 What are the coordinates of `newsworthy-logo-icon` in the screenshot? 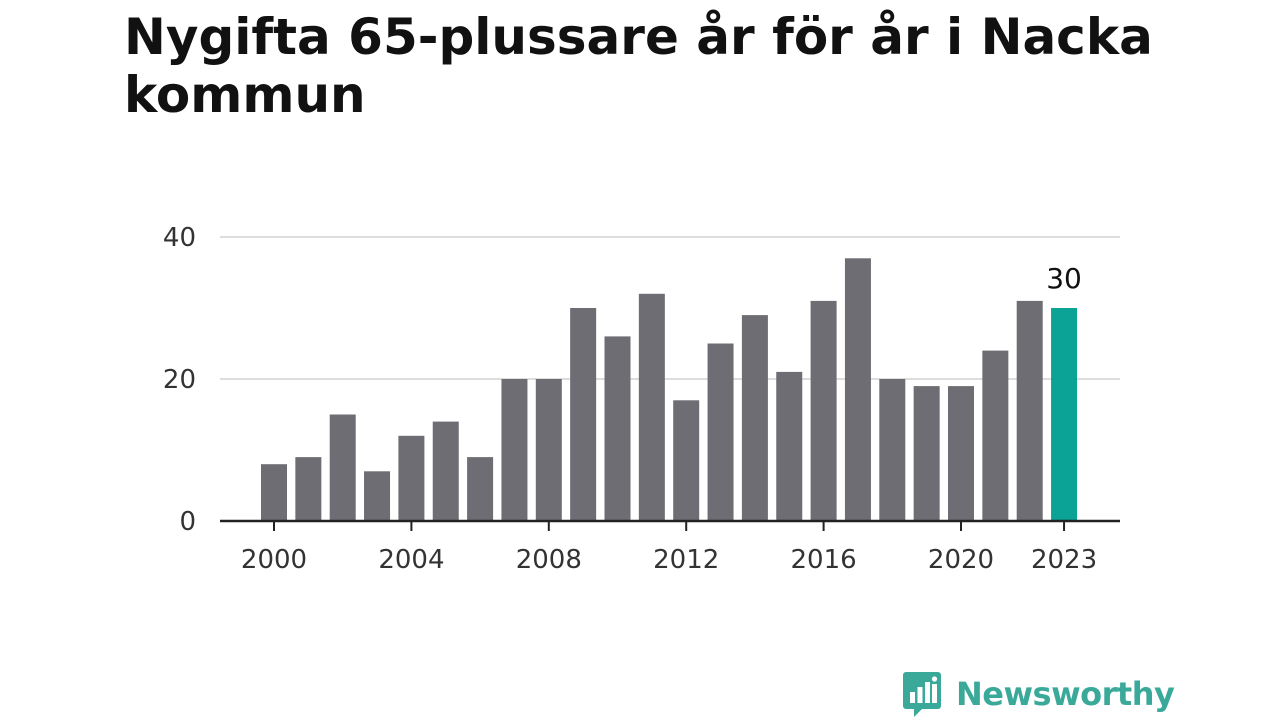 It's located at (922, 694).